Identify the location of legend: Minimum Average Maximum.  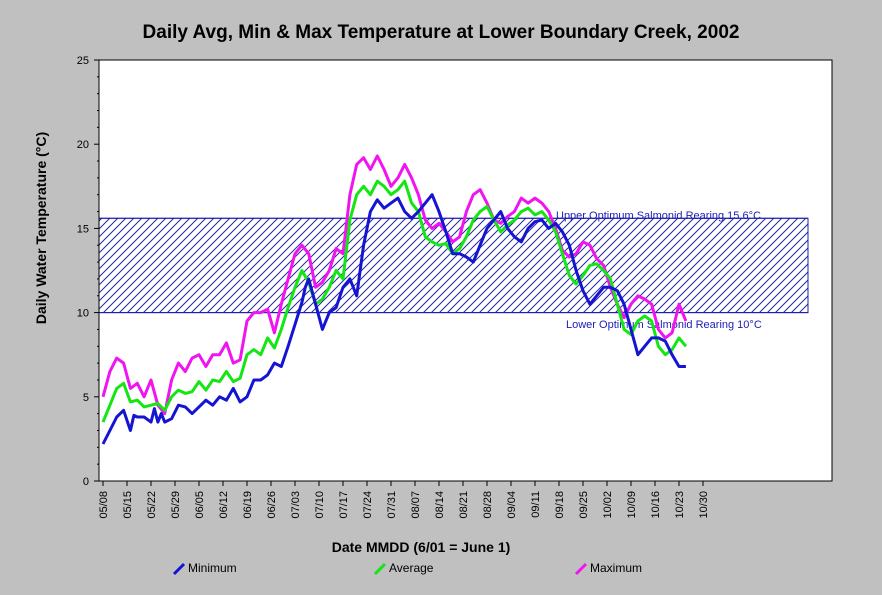
(407, 568).